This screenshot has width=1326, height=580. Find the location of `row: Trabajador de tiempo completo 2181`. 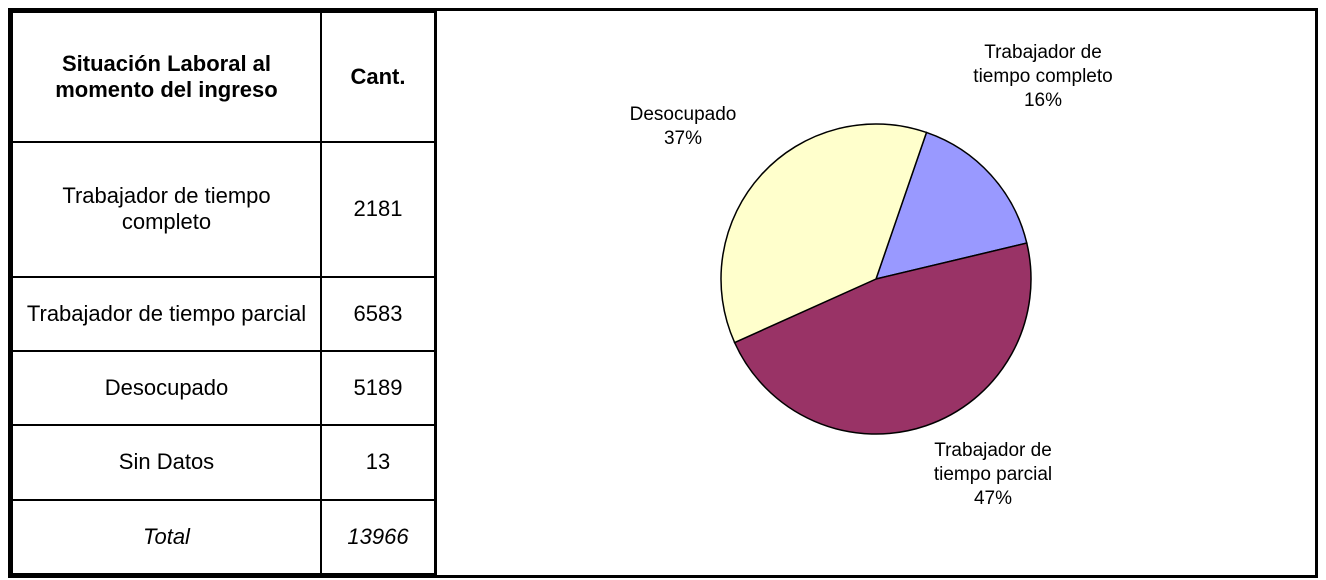

row: Trabajador de tiempo completo 2181 is located at coordinates (224, 209).